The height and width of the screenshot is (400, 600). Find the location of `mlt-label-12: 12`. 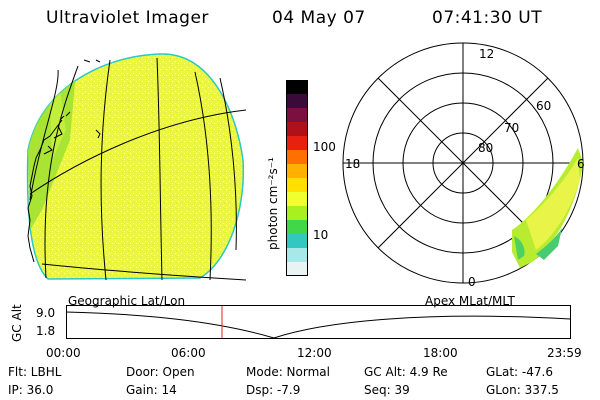

mlt-label-12: 12 is located at coordinates (486, 54).